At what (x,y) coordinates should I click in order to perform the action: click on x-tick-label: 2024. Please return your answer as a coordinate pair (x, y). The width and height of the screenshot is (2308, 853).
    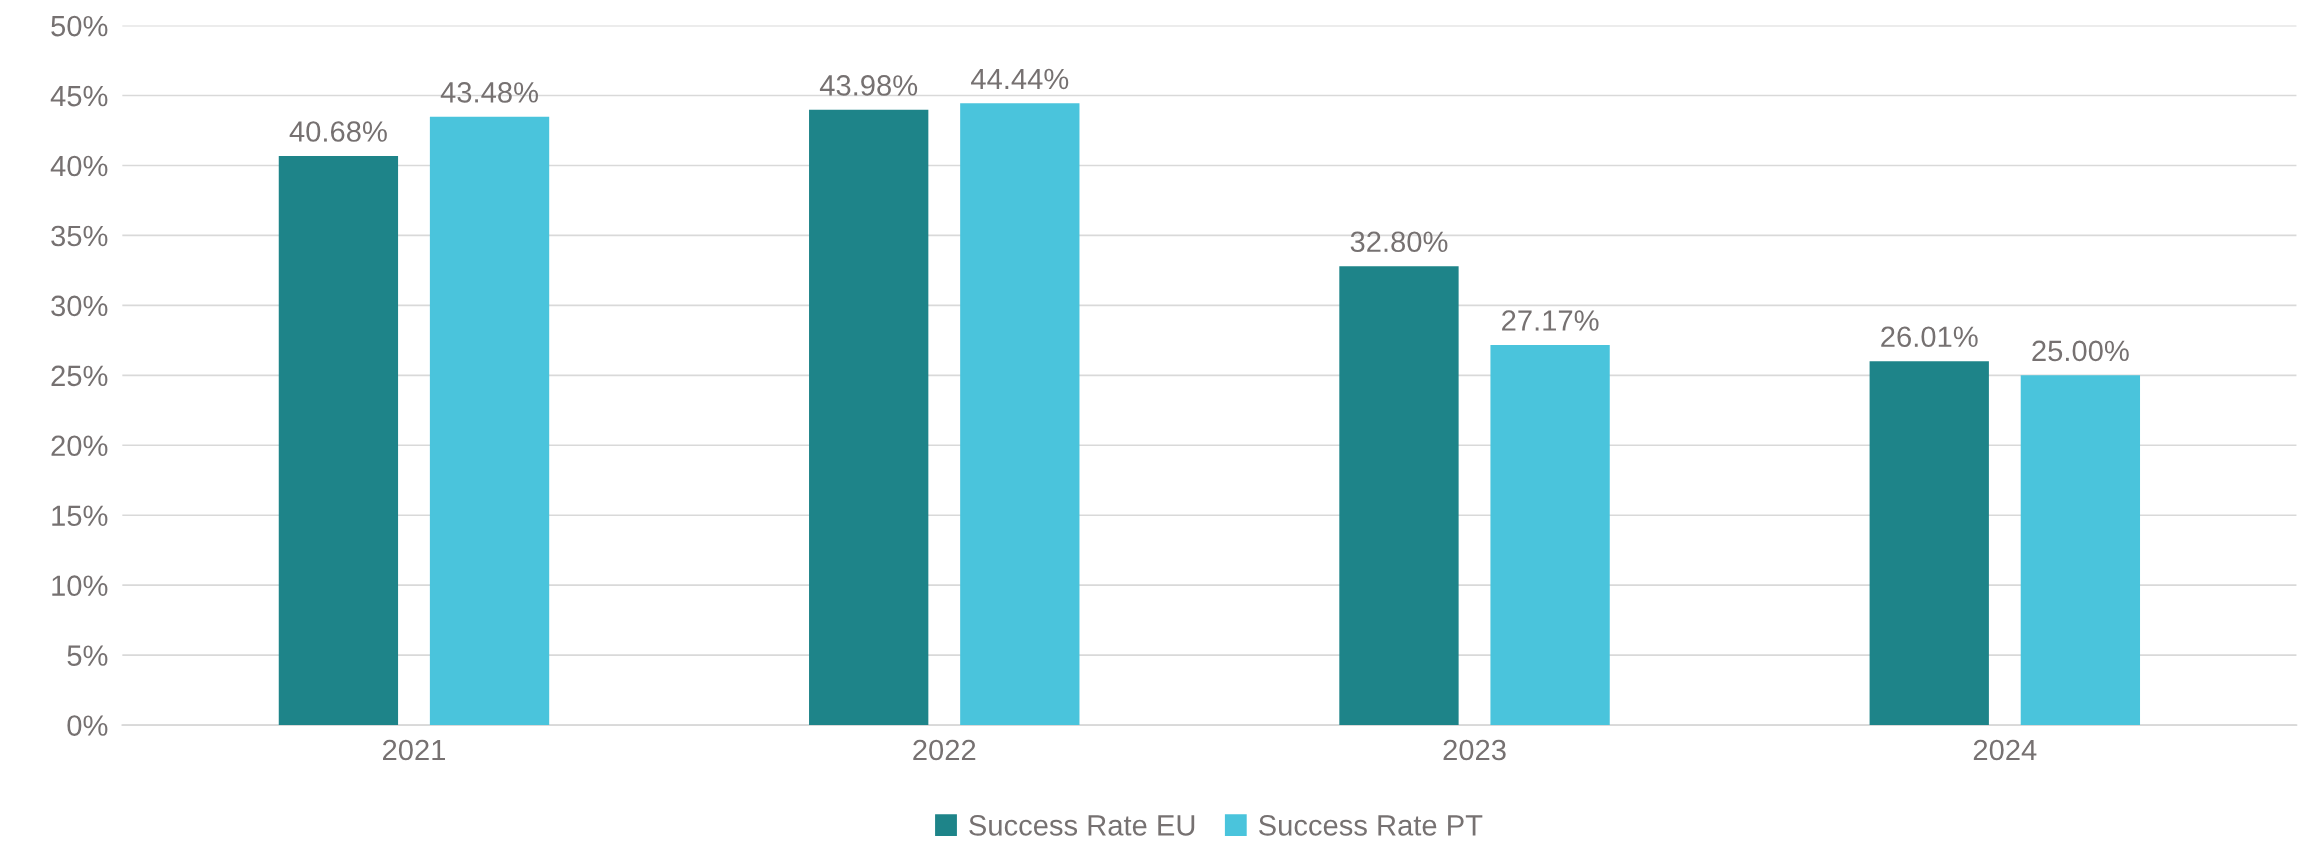
    Looking at the image, I should click on (2005, 750).